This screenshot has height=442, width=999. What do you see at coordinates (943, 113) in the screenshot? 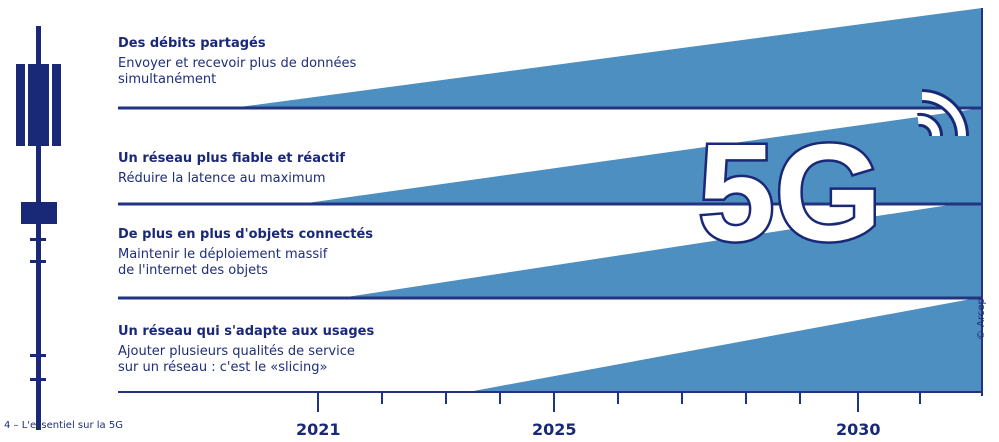
I see `wifi-signal-icon` at bounding box center [943, 113].